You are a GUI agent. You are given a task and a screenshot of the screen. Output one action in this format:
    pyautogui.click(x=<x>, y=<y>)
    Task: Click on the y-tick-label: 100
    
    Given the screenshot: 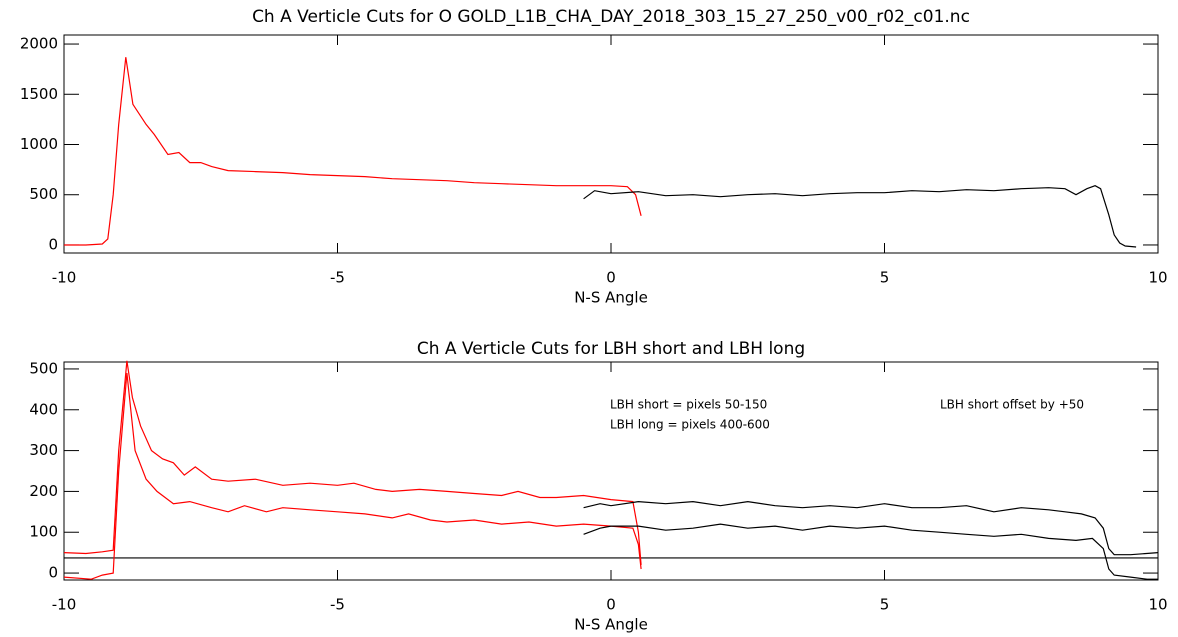 What is the action you would take?
    pyautogui.click(x=43, y=532)
    